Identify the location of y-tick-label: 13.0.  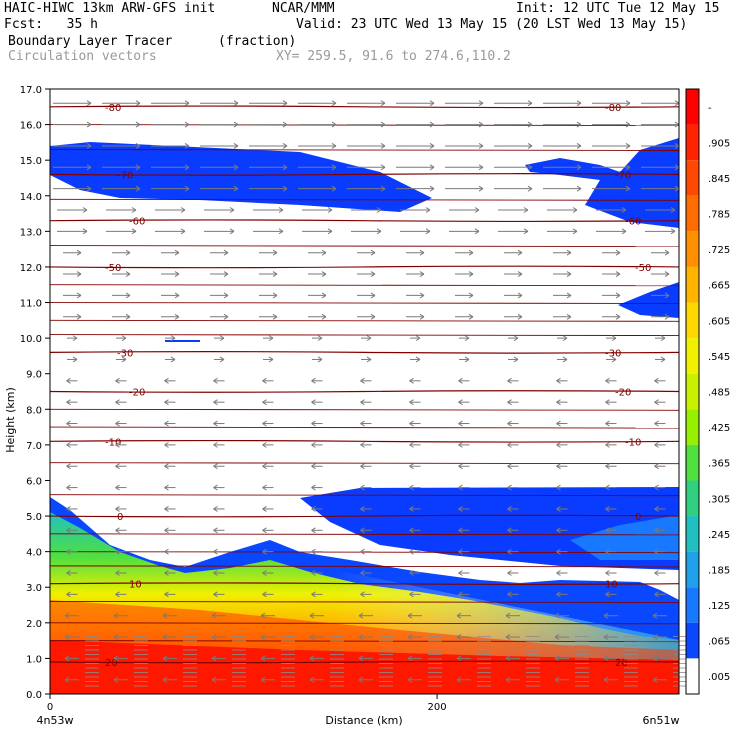
(31, 232).